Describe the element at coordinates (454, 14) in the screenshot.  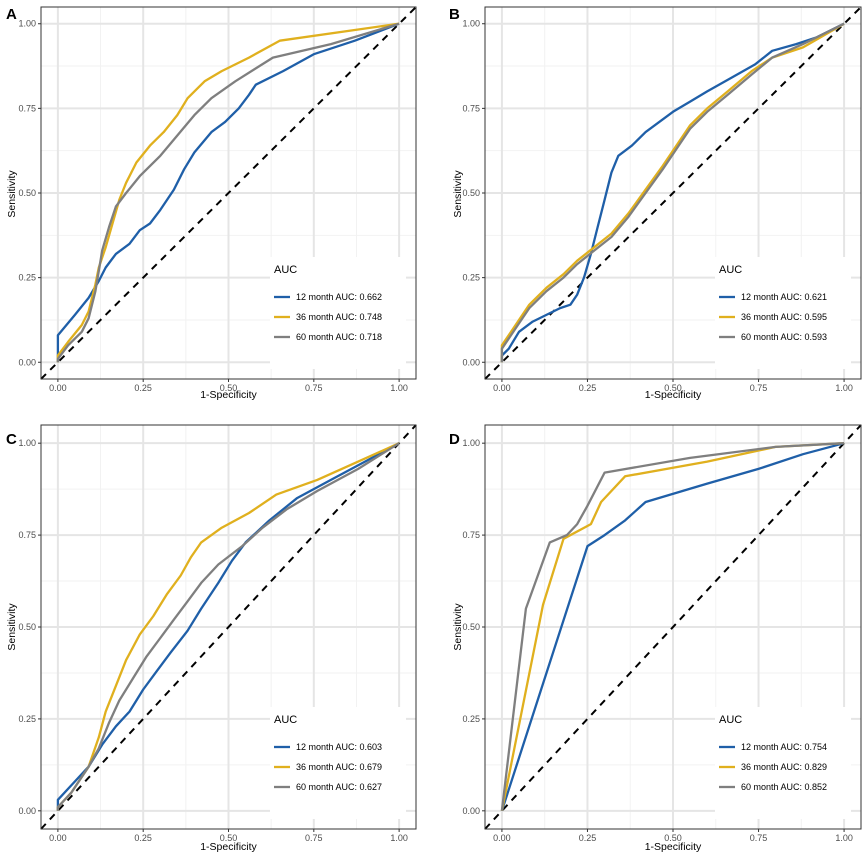
I see `panel-letter: B` at that location.